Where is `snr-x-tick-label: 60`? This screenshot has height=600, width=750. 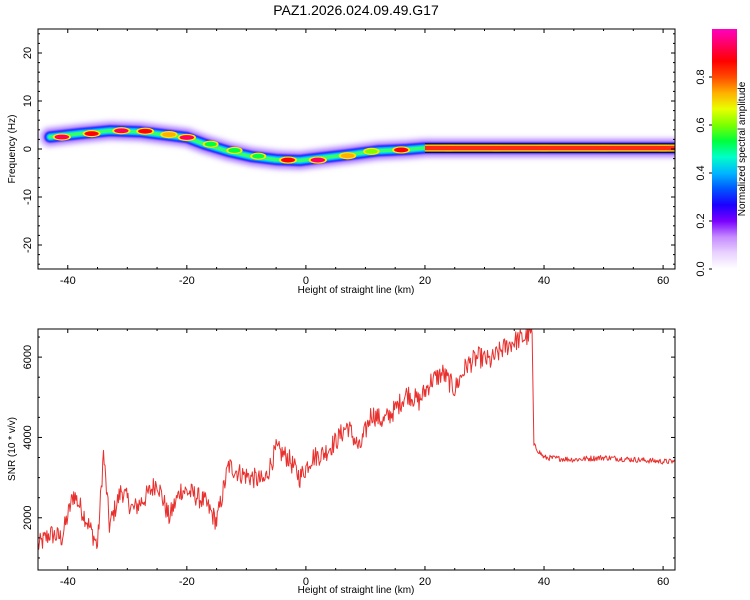
snr-x-tick-label: 60 is located at coordinates (663, 582).